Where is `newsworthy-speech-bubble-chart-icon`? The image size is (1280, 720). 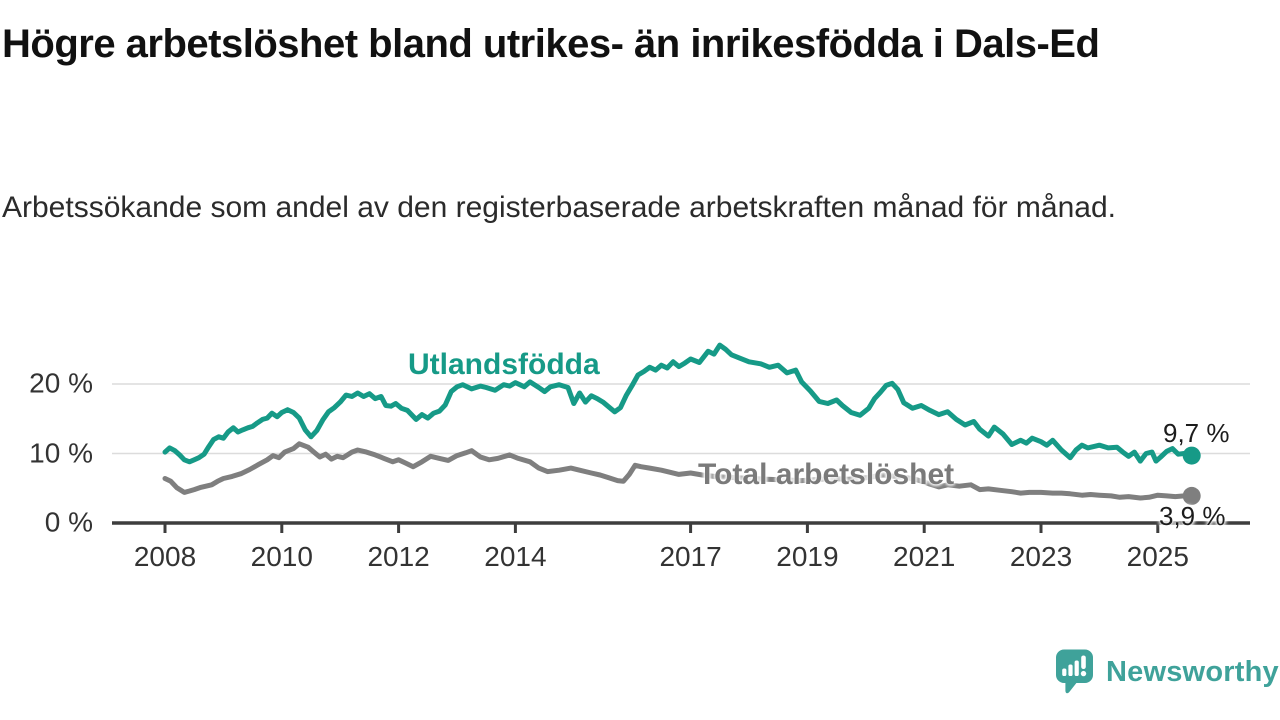
newsworthy-speech-bubble-chart-icon is located at coordinates (1074, 671).